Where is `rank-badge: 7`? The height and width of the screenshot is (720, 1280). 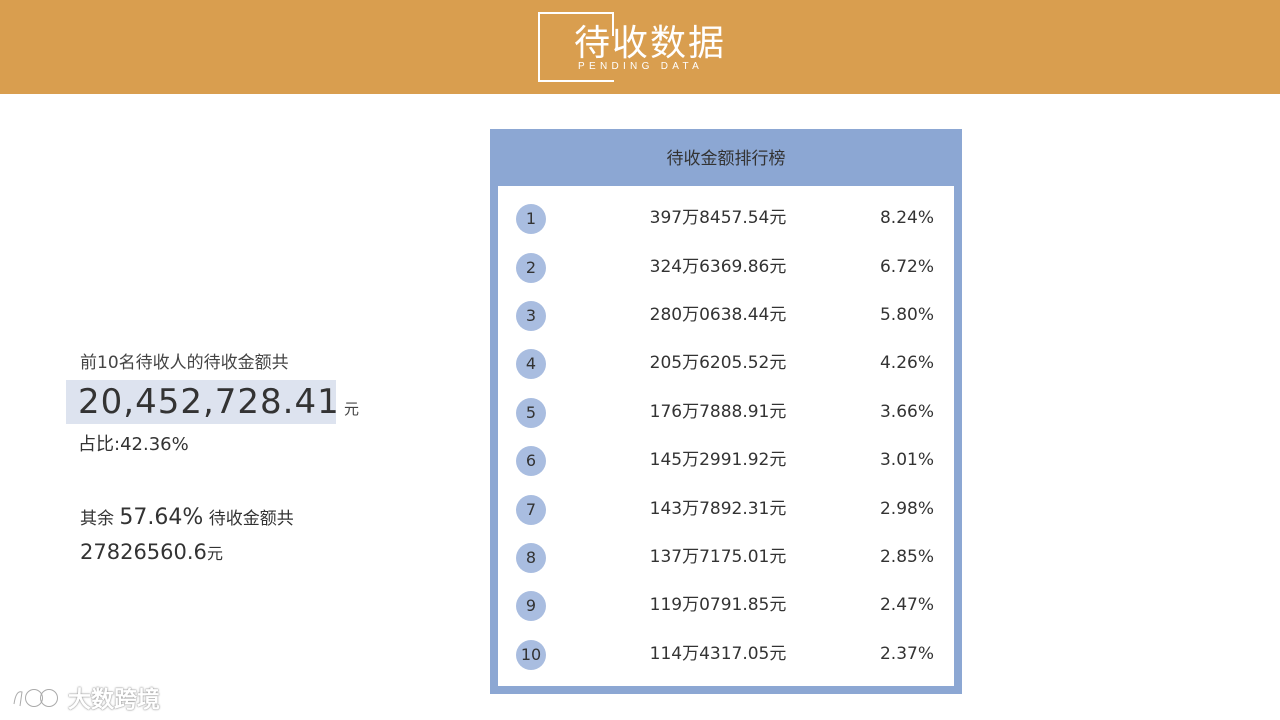
rank-badge: 7 is located at coordinates (531, 510).